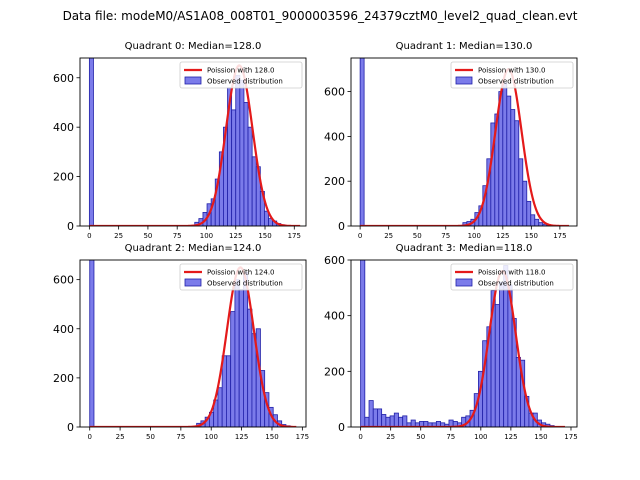 Image resolution: width=640 pixels, height=480 pixels. Describe the element at coordinates (512, 71) in the screenshot. I see `legend-line-label: Poission with 130.0` at that location.